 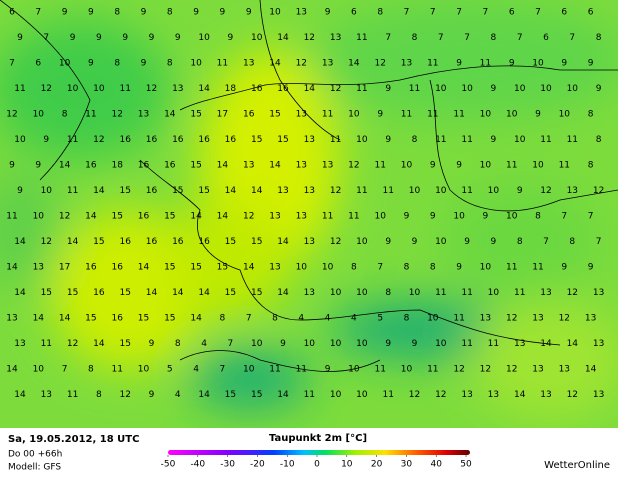 I want to click on brand: WetterOnline, so click(x=577, y=465).